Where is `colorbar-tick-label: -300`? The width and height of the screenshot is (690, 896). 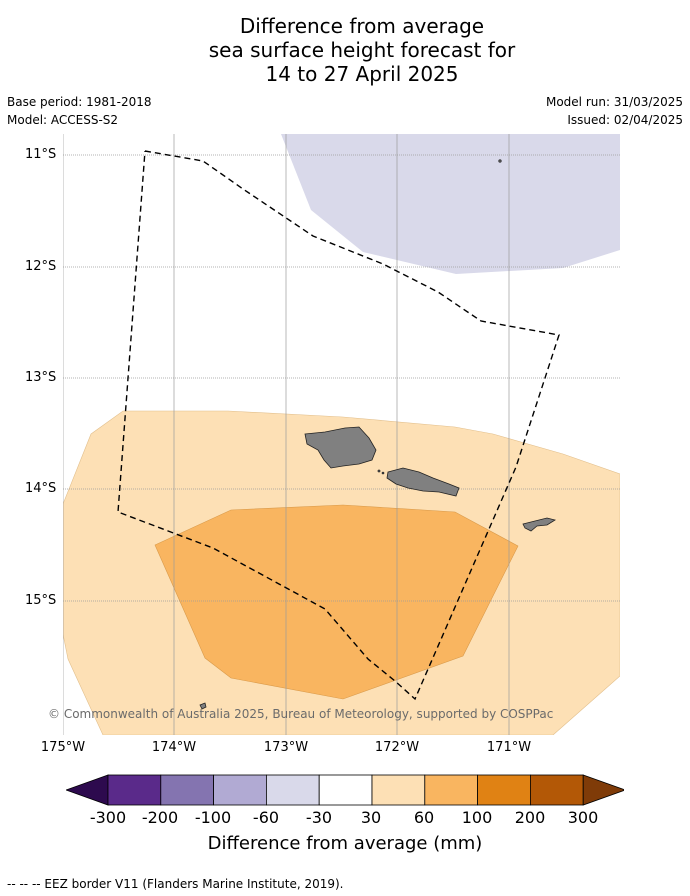 colorbar-tick-label: -300 is located at coordinates (108, 817).